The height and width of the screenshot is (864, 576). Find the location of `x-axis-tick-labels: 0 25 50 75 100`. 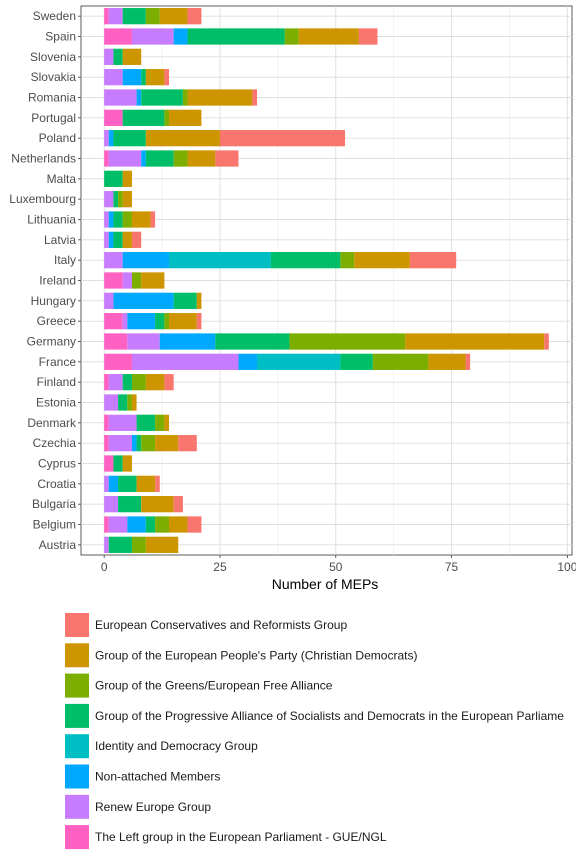

x-axis-tick-labels: 0 25 50 75 100 is located at coordinates (338, 564).